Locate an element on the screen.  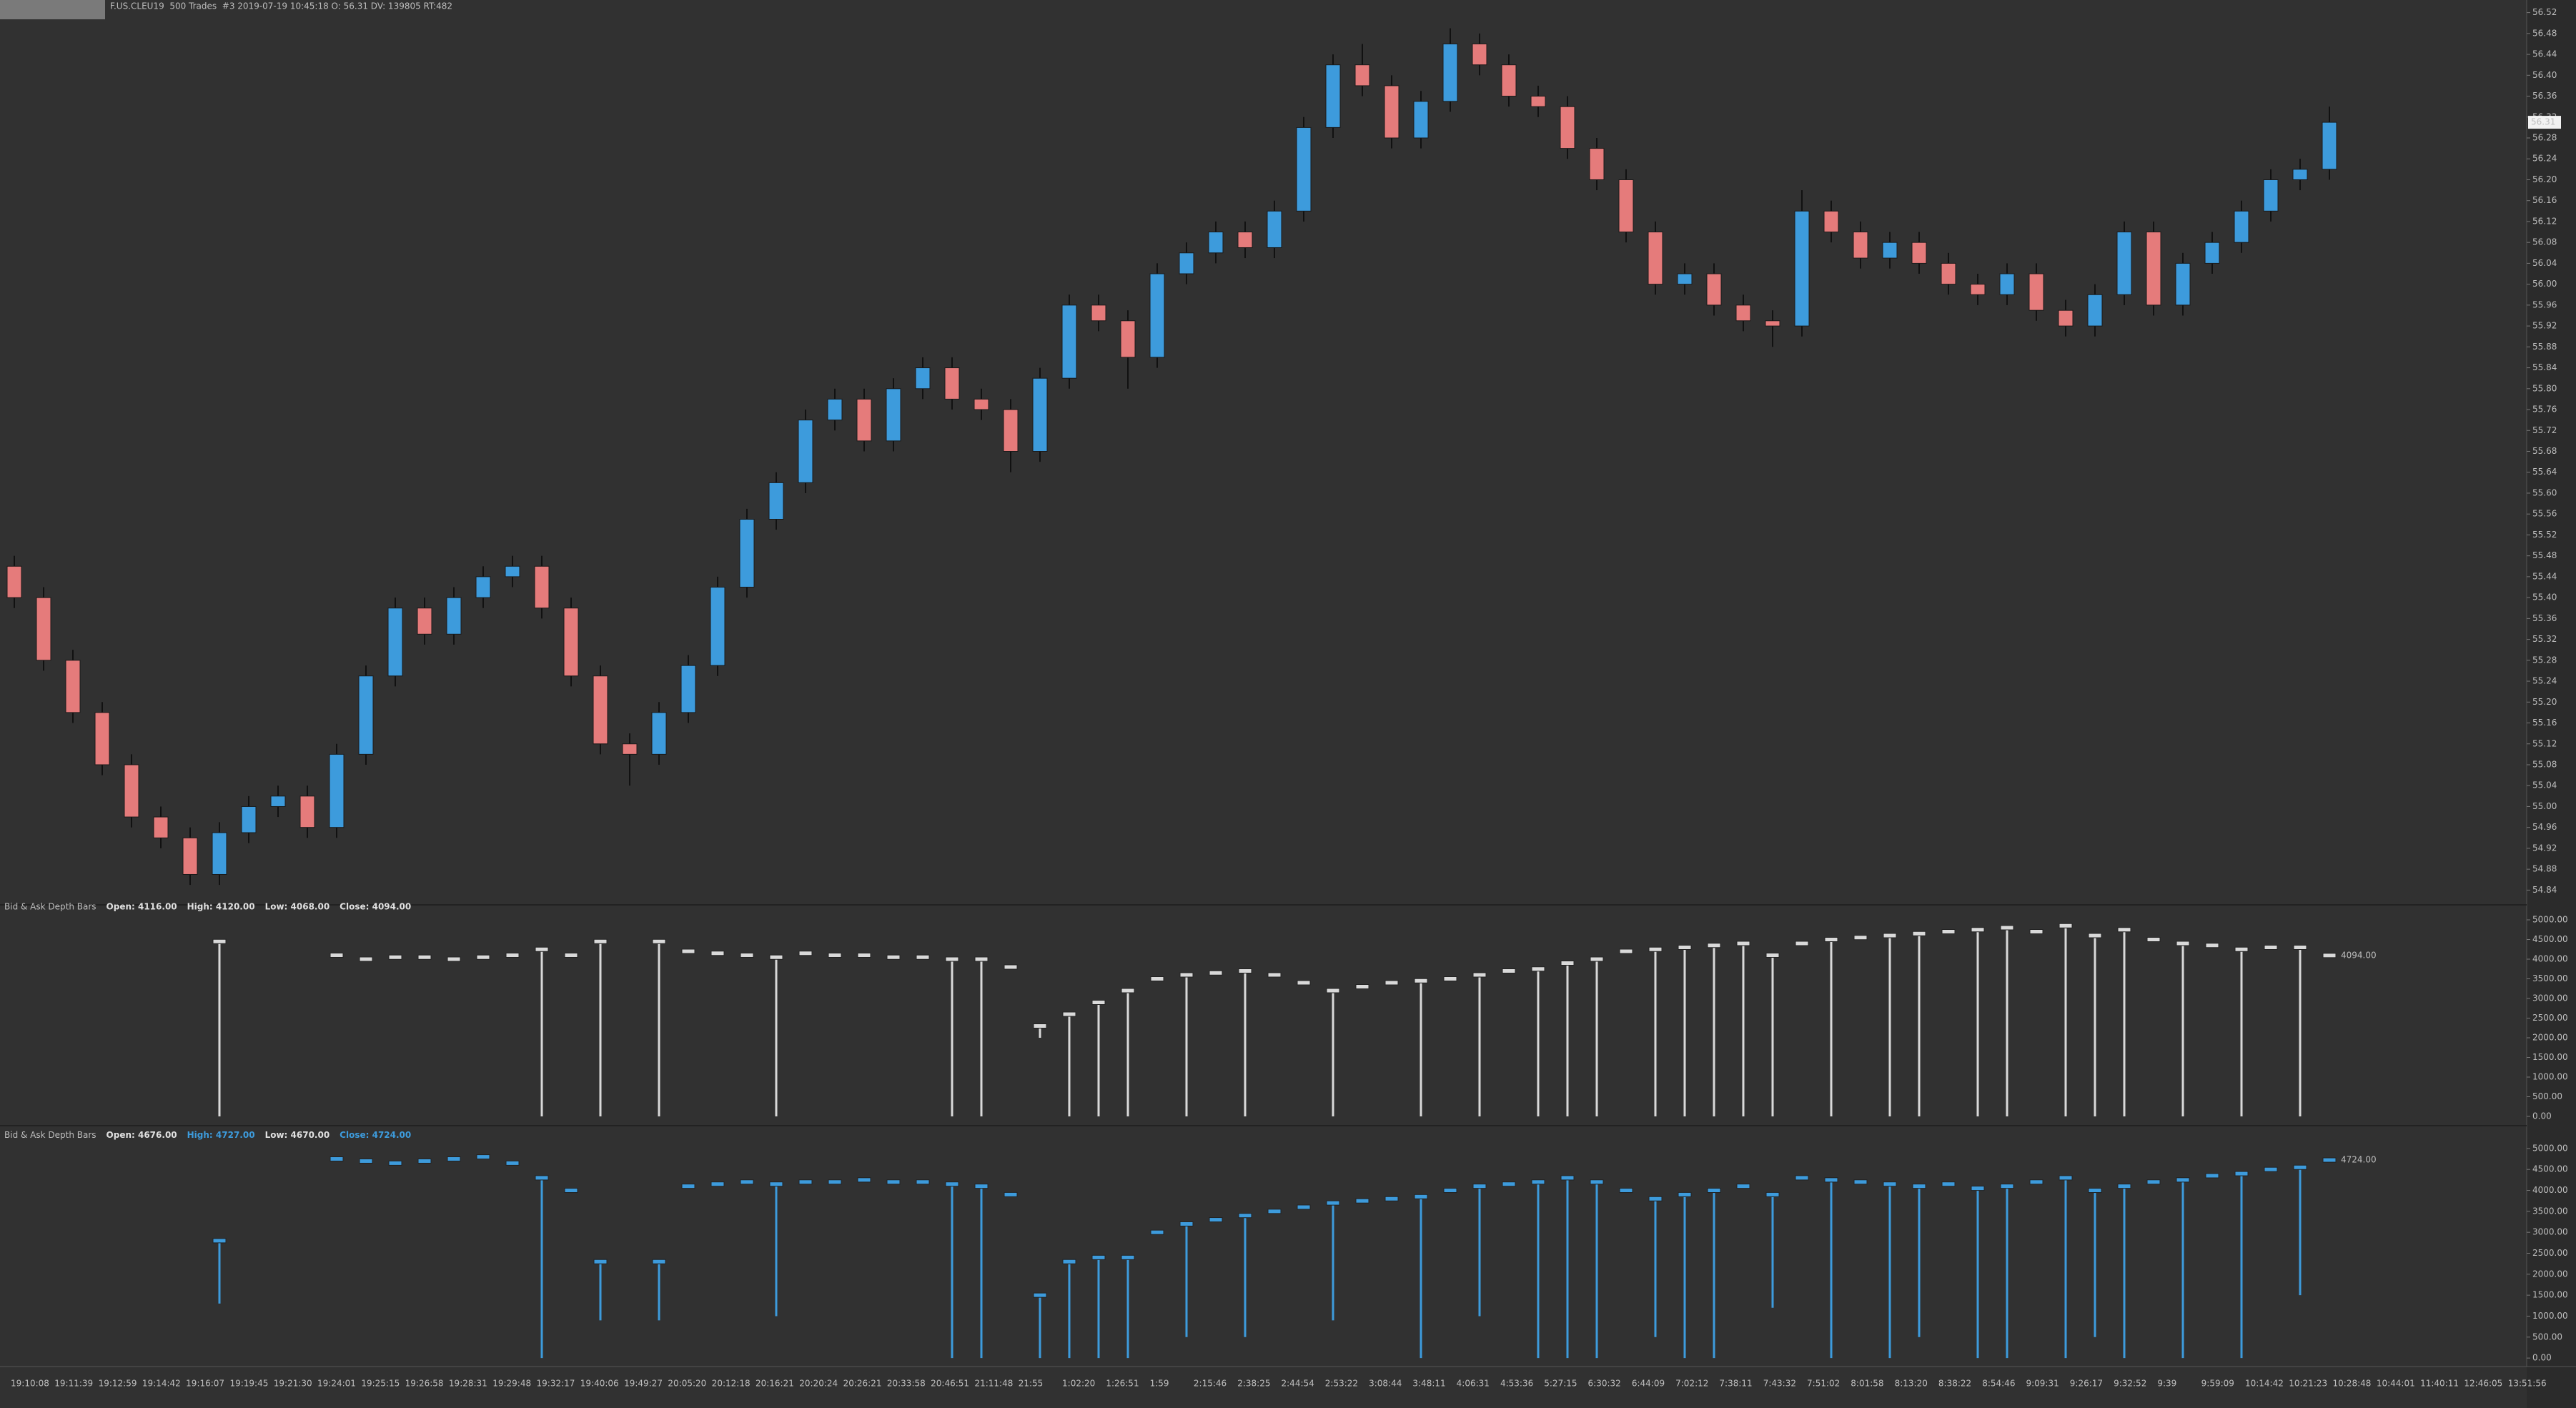
y-tick-label: 55.20 is located at coordinates (2544, 702).